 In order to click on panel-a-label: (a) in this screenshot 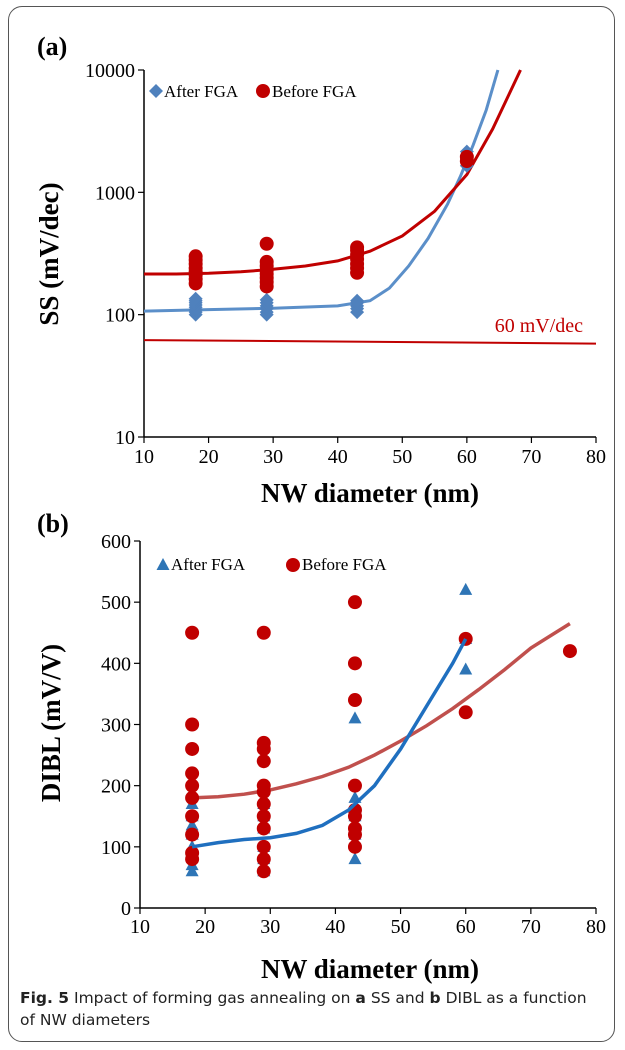, I will do `click(52, 46)`.